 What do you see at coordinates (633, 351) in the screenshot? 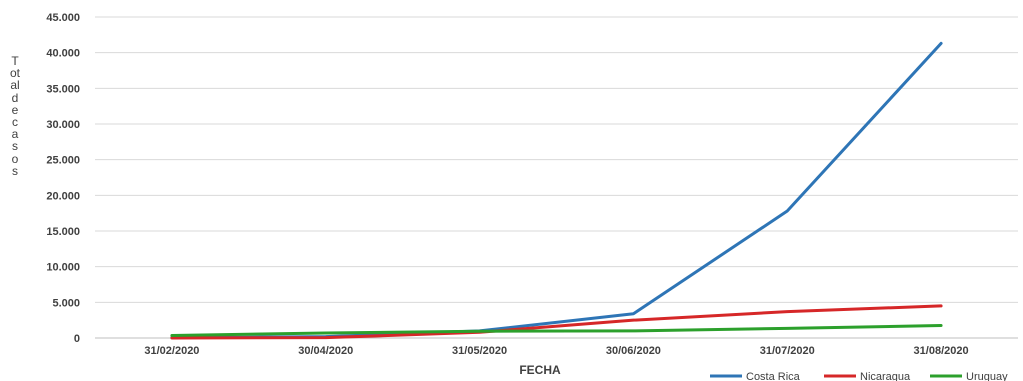
I see `x-tick-label: 30/06/2020` at bounding box center [633, 351].